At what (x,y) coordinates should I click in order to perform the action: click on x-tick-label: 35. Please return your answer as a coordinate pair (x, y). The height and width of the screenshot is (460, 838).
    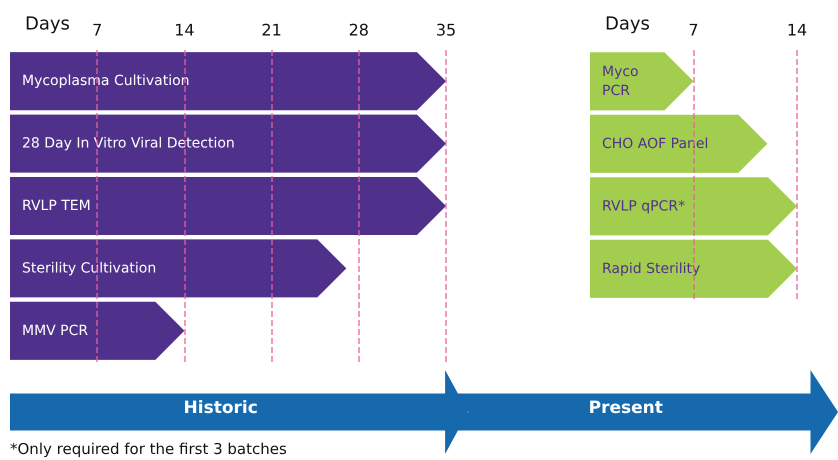
    Looking at the image, I should click on (446, 30).